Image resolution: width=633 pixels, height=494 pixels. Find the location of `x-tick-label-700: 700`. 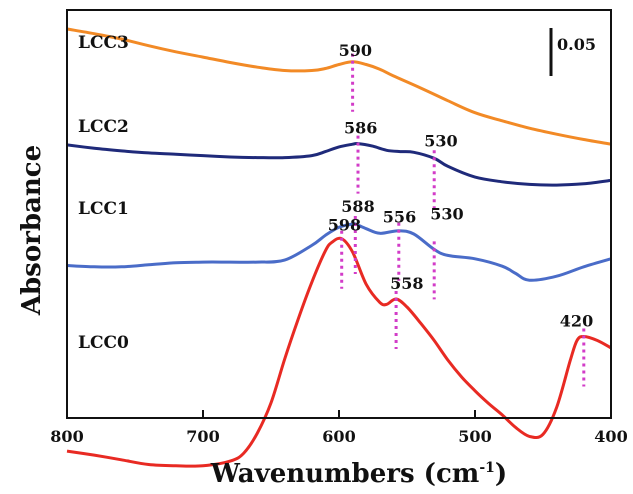

x-tick-label-700: 700 is located at coordinates (202, 436).